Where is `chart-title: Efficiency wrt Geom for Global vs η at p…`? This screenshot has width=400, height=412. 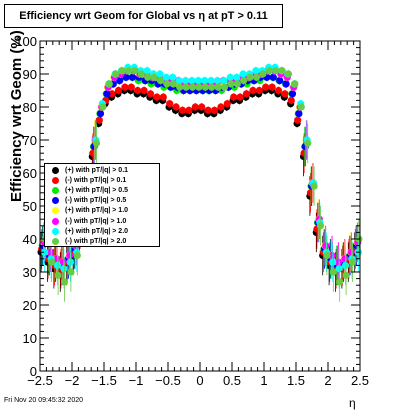 chart-title: Efficiency wrt Geom for Global vs η at p… is located at coordinates (143, 16).